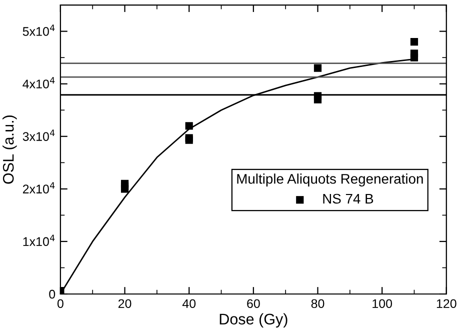  Describe the element at coordinates (330, 180) in the screenshot. I see `legend-title: Multiple Aliquots Regeneration` at that location.